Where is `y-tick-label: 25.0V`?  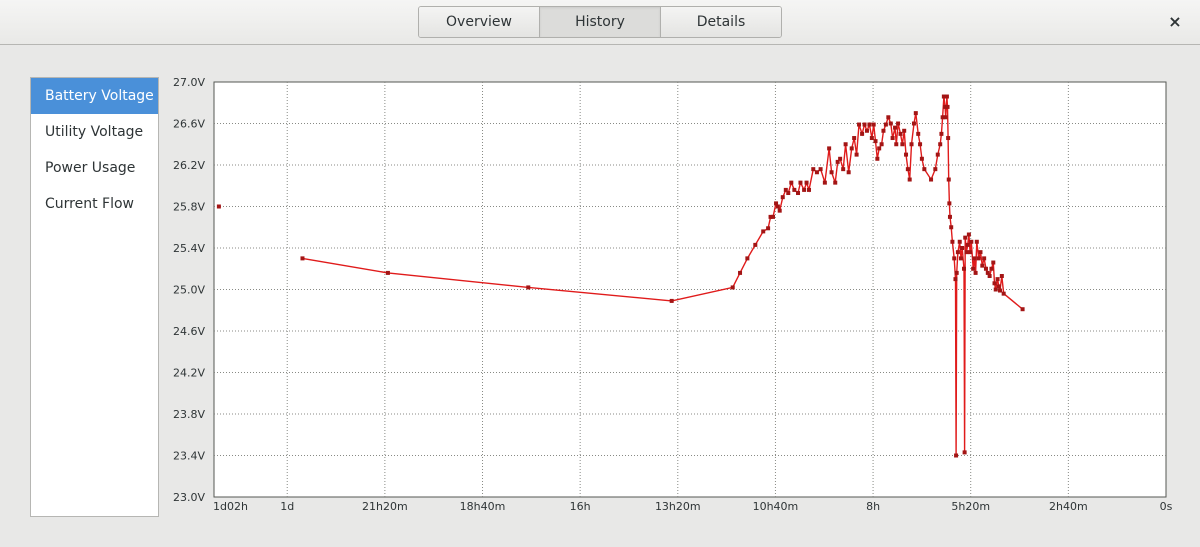
y-tick-label: 25.0V is located at coordinates (189, 290).